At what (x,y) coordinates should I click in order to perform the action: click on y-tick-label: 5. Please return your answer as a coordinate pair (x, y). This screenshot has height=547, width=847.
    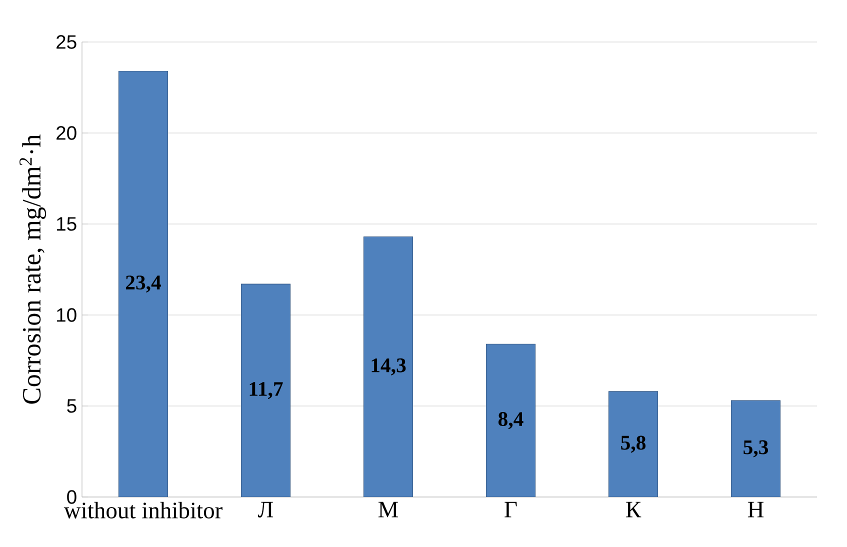
    Looking at the image, I should click on (71, 406).